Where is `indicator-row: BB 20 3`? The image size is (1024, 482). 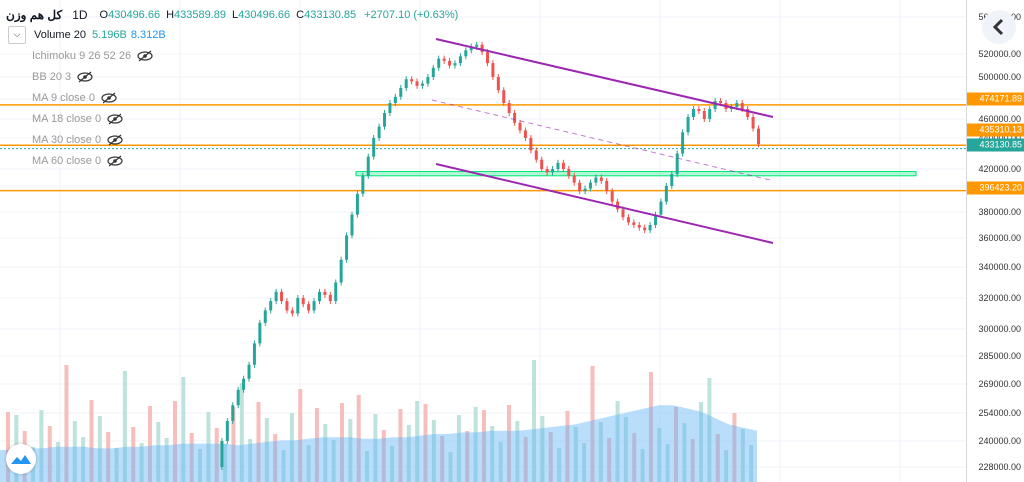
indicator-row: BB 20 3 is located at coordinates (232, 76).